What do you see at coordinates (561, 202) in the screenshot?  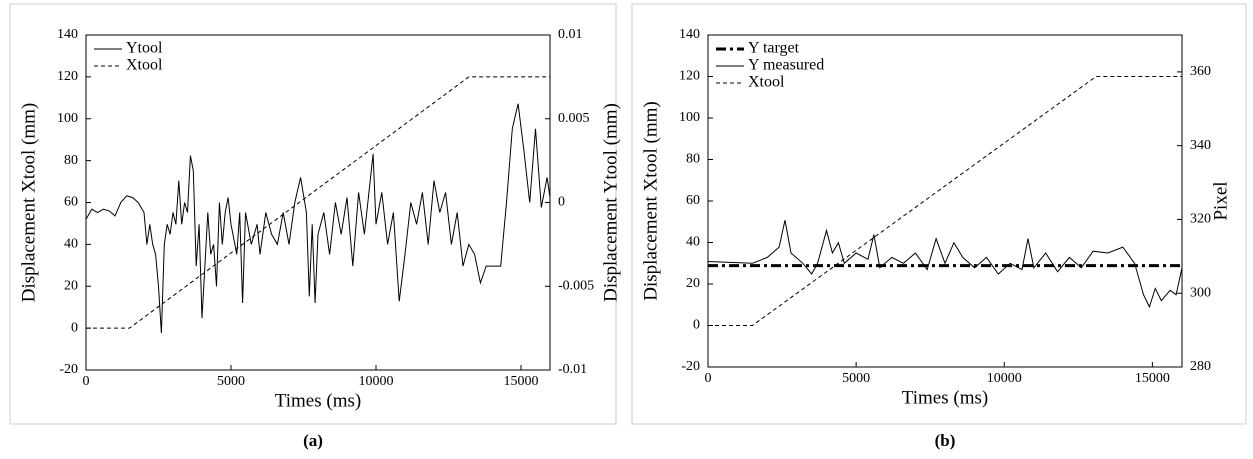 I see `y2-tick-label: 0` at bounding box center [561, 202].